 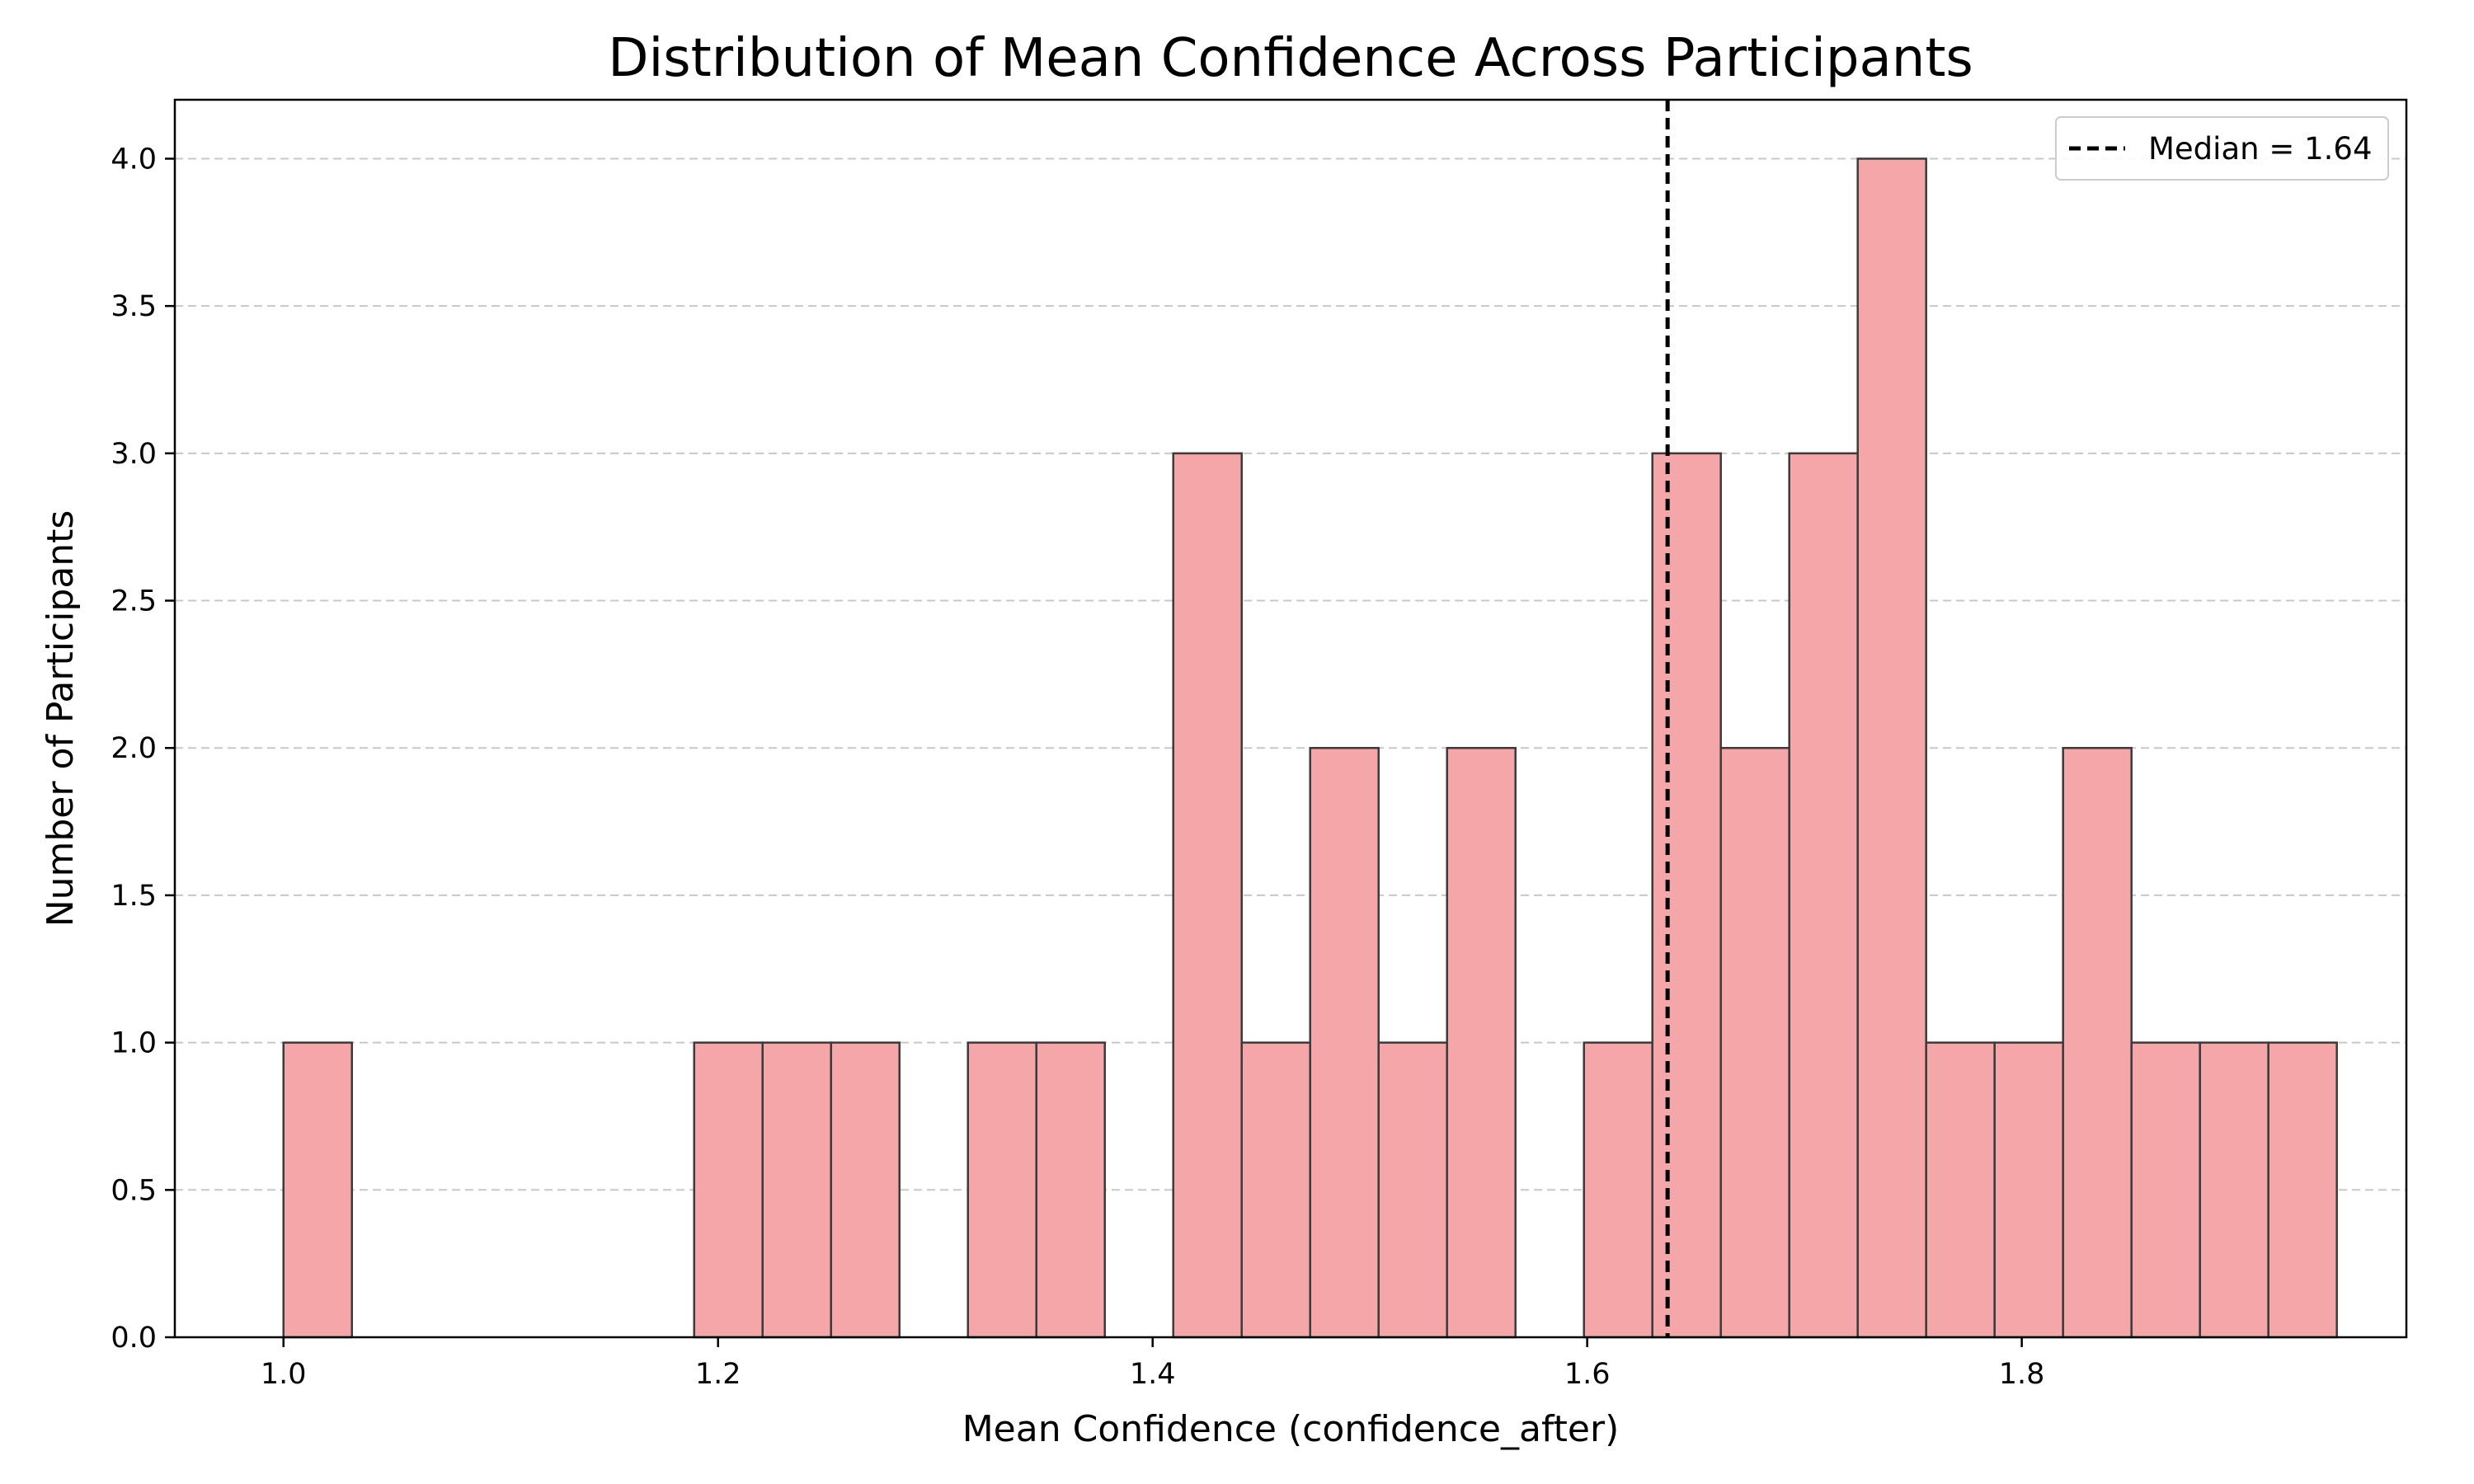 What do you see at coordinates (2022, 1374) in the screenshot?
I see `x-tick-label: 1.8` at bounding box center [2022, 1374].